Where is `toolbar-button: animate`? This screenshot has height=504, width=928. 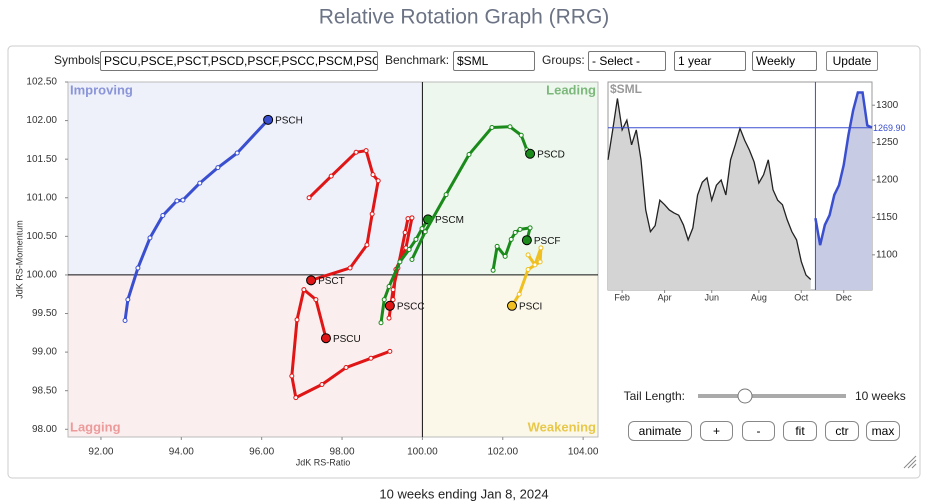
toolbar-button: animate is located at coordinates (660, 431).